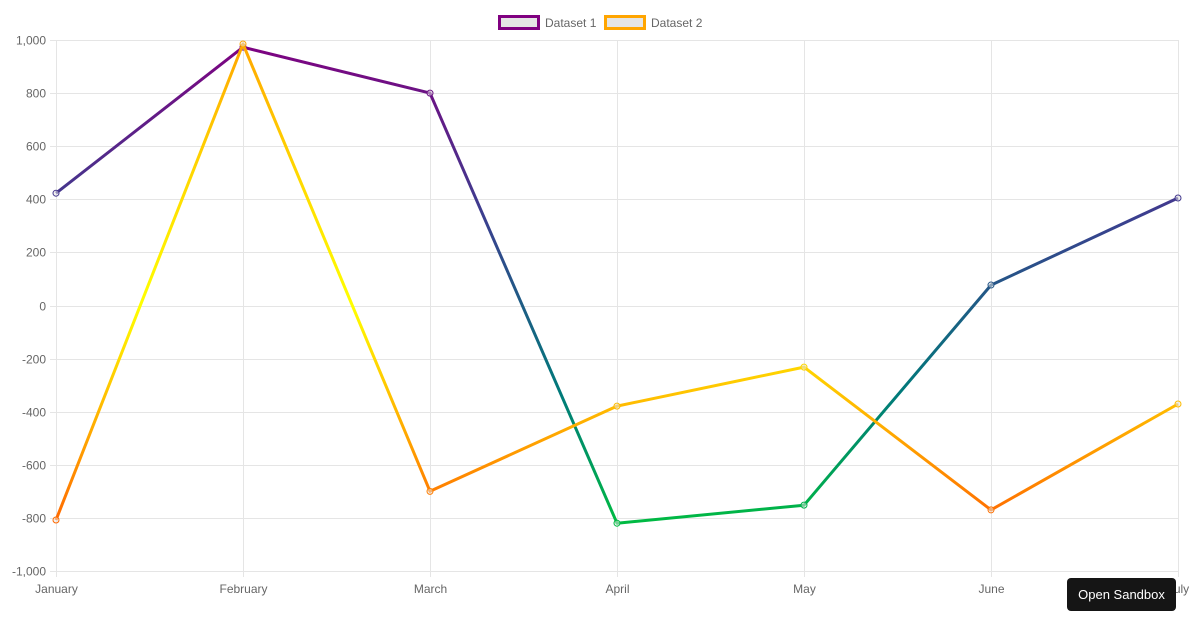 The height and width of the screenshot is (630, 1200). What do you see at coordinates (36, 94) in the screenshot?
I see `y-tick-label: 800` at bounding box center [36, 94].